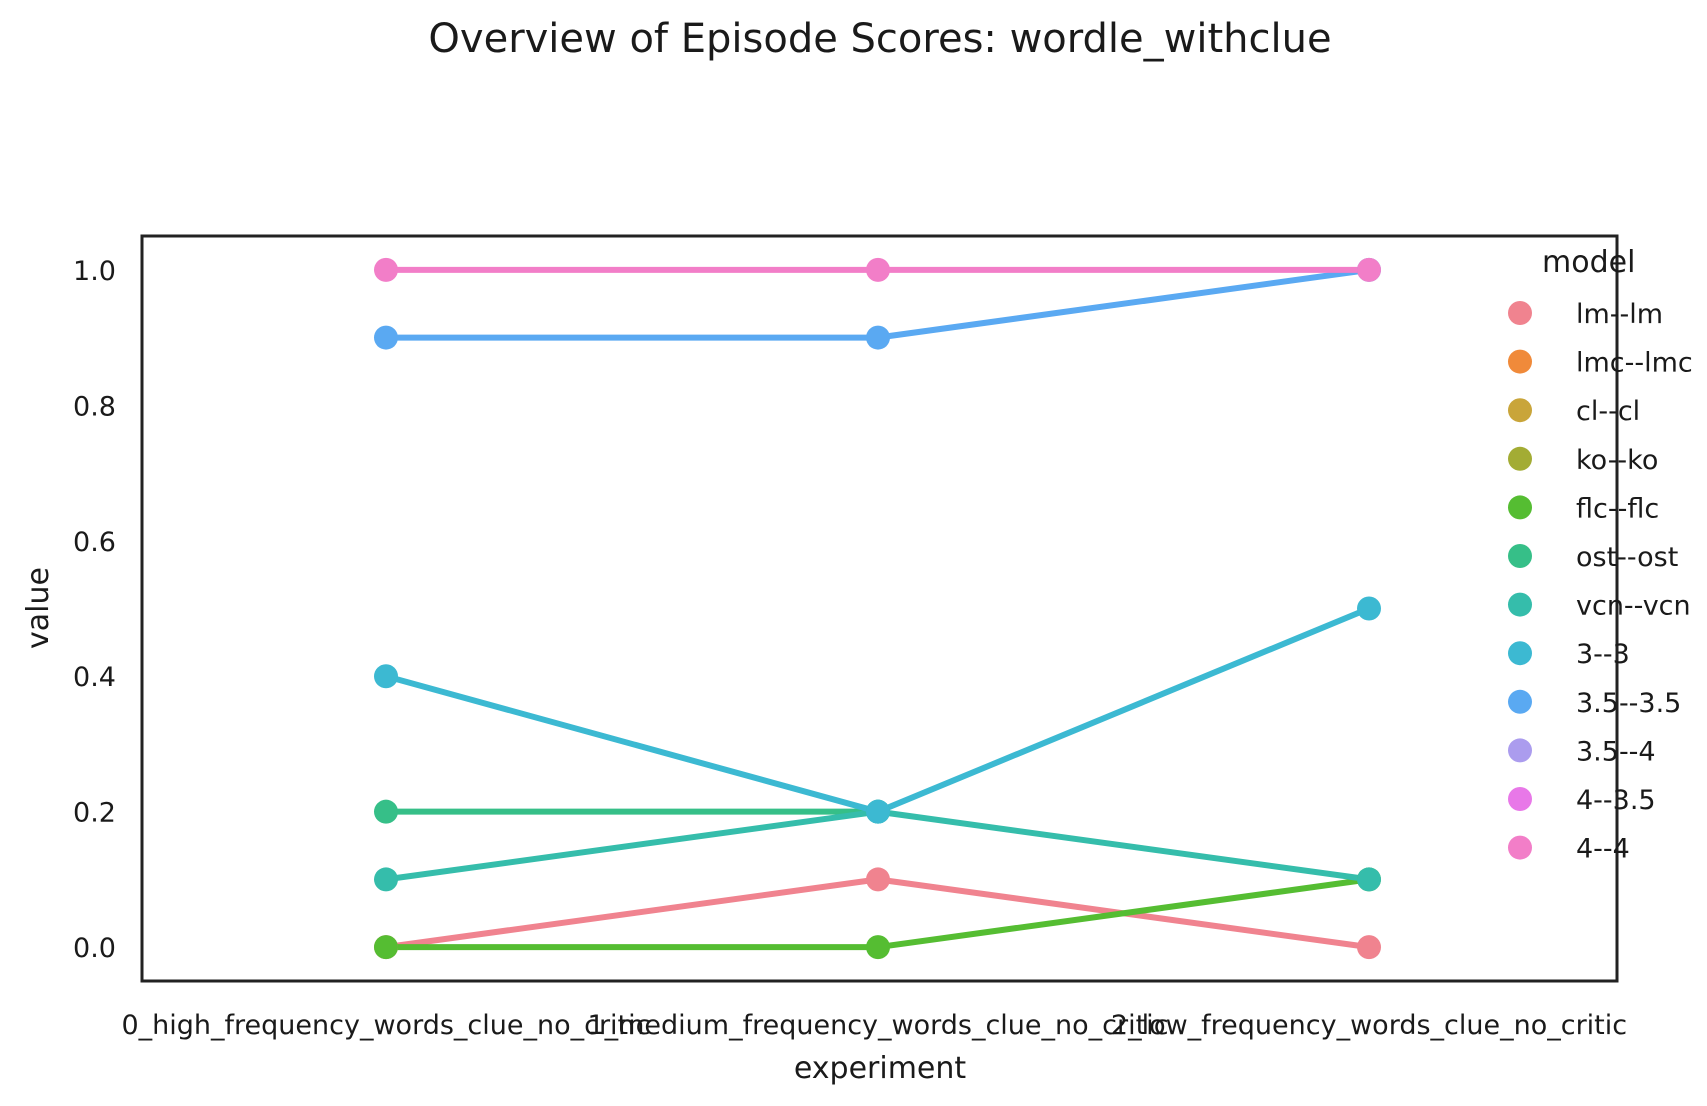  What do you see at coordinates (878, 710) in the screenshot?
I see `series-line-3--3` at bounding box center [878, 710].